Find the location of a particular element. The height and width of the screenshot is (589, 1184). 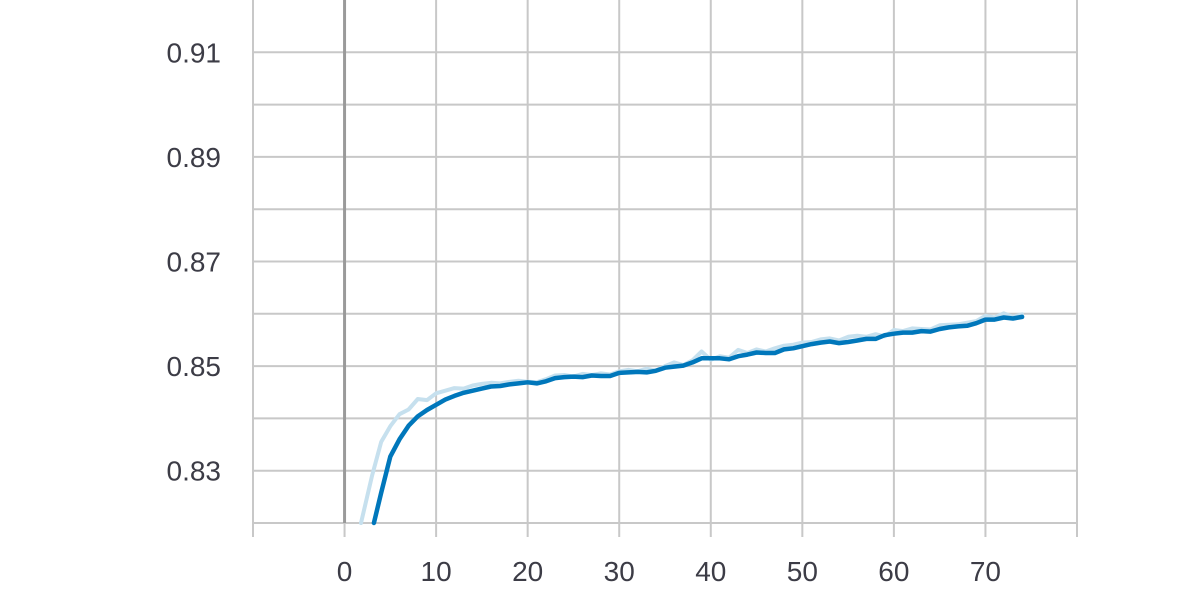

x-tick-label: 0 is located at coordinates (345, 571).